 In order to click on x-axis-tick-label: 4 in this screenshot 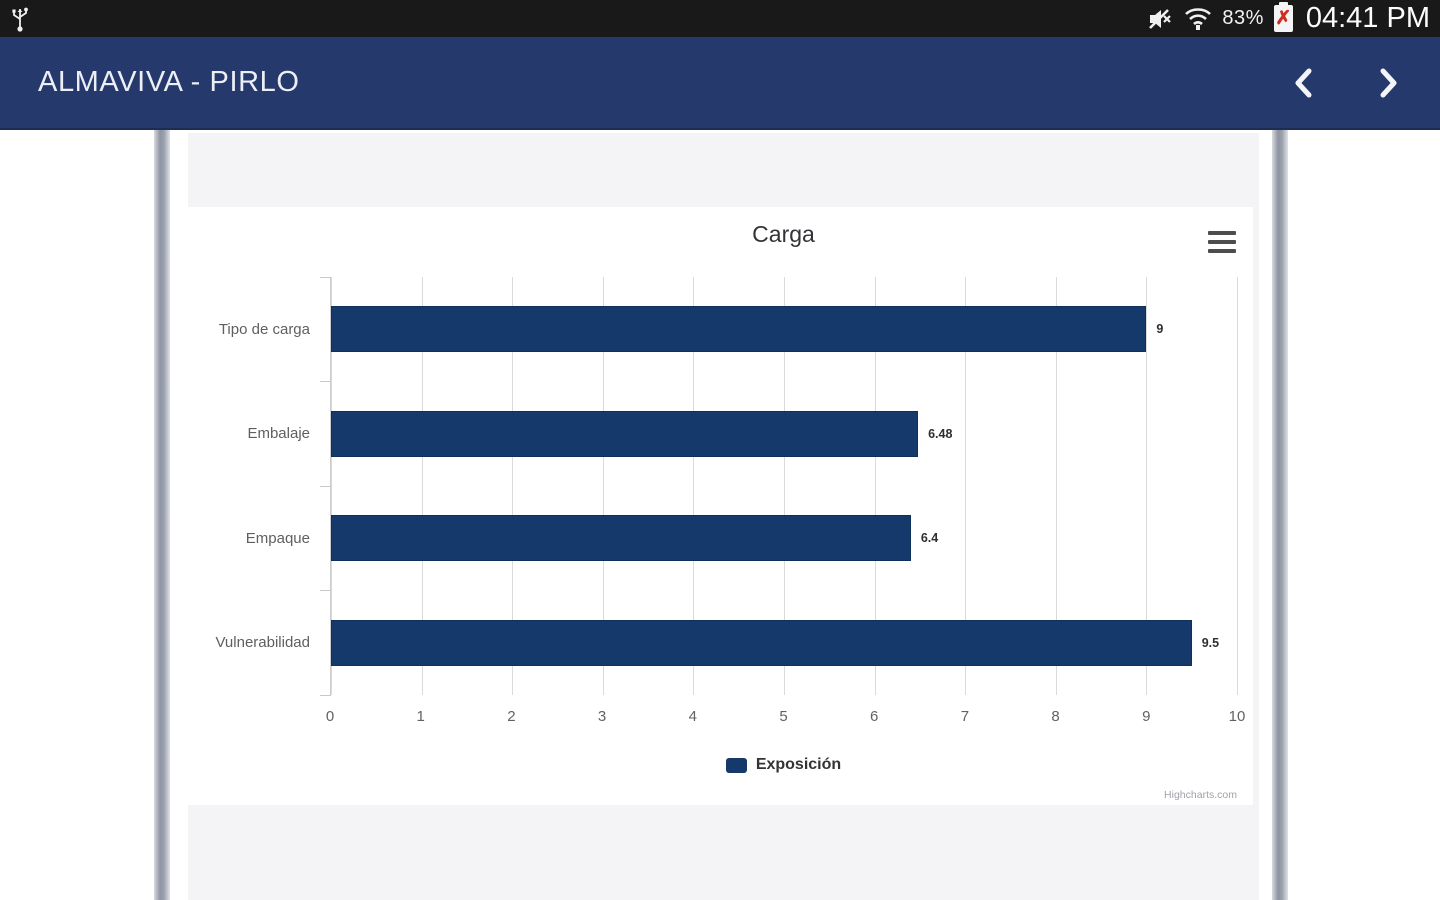, I will do `click(692, 716)`.